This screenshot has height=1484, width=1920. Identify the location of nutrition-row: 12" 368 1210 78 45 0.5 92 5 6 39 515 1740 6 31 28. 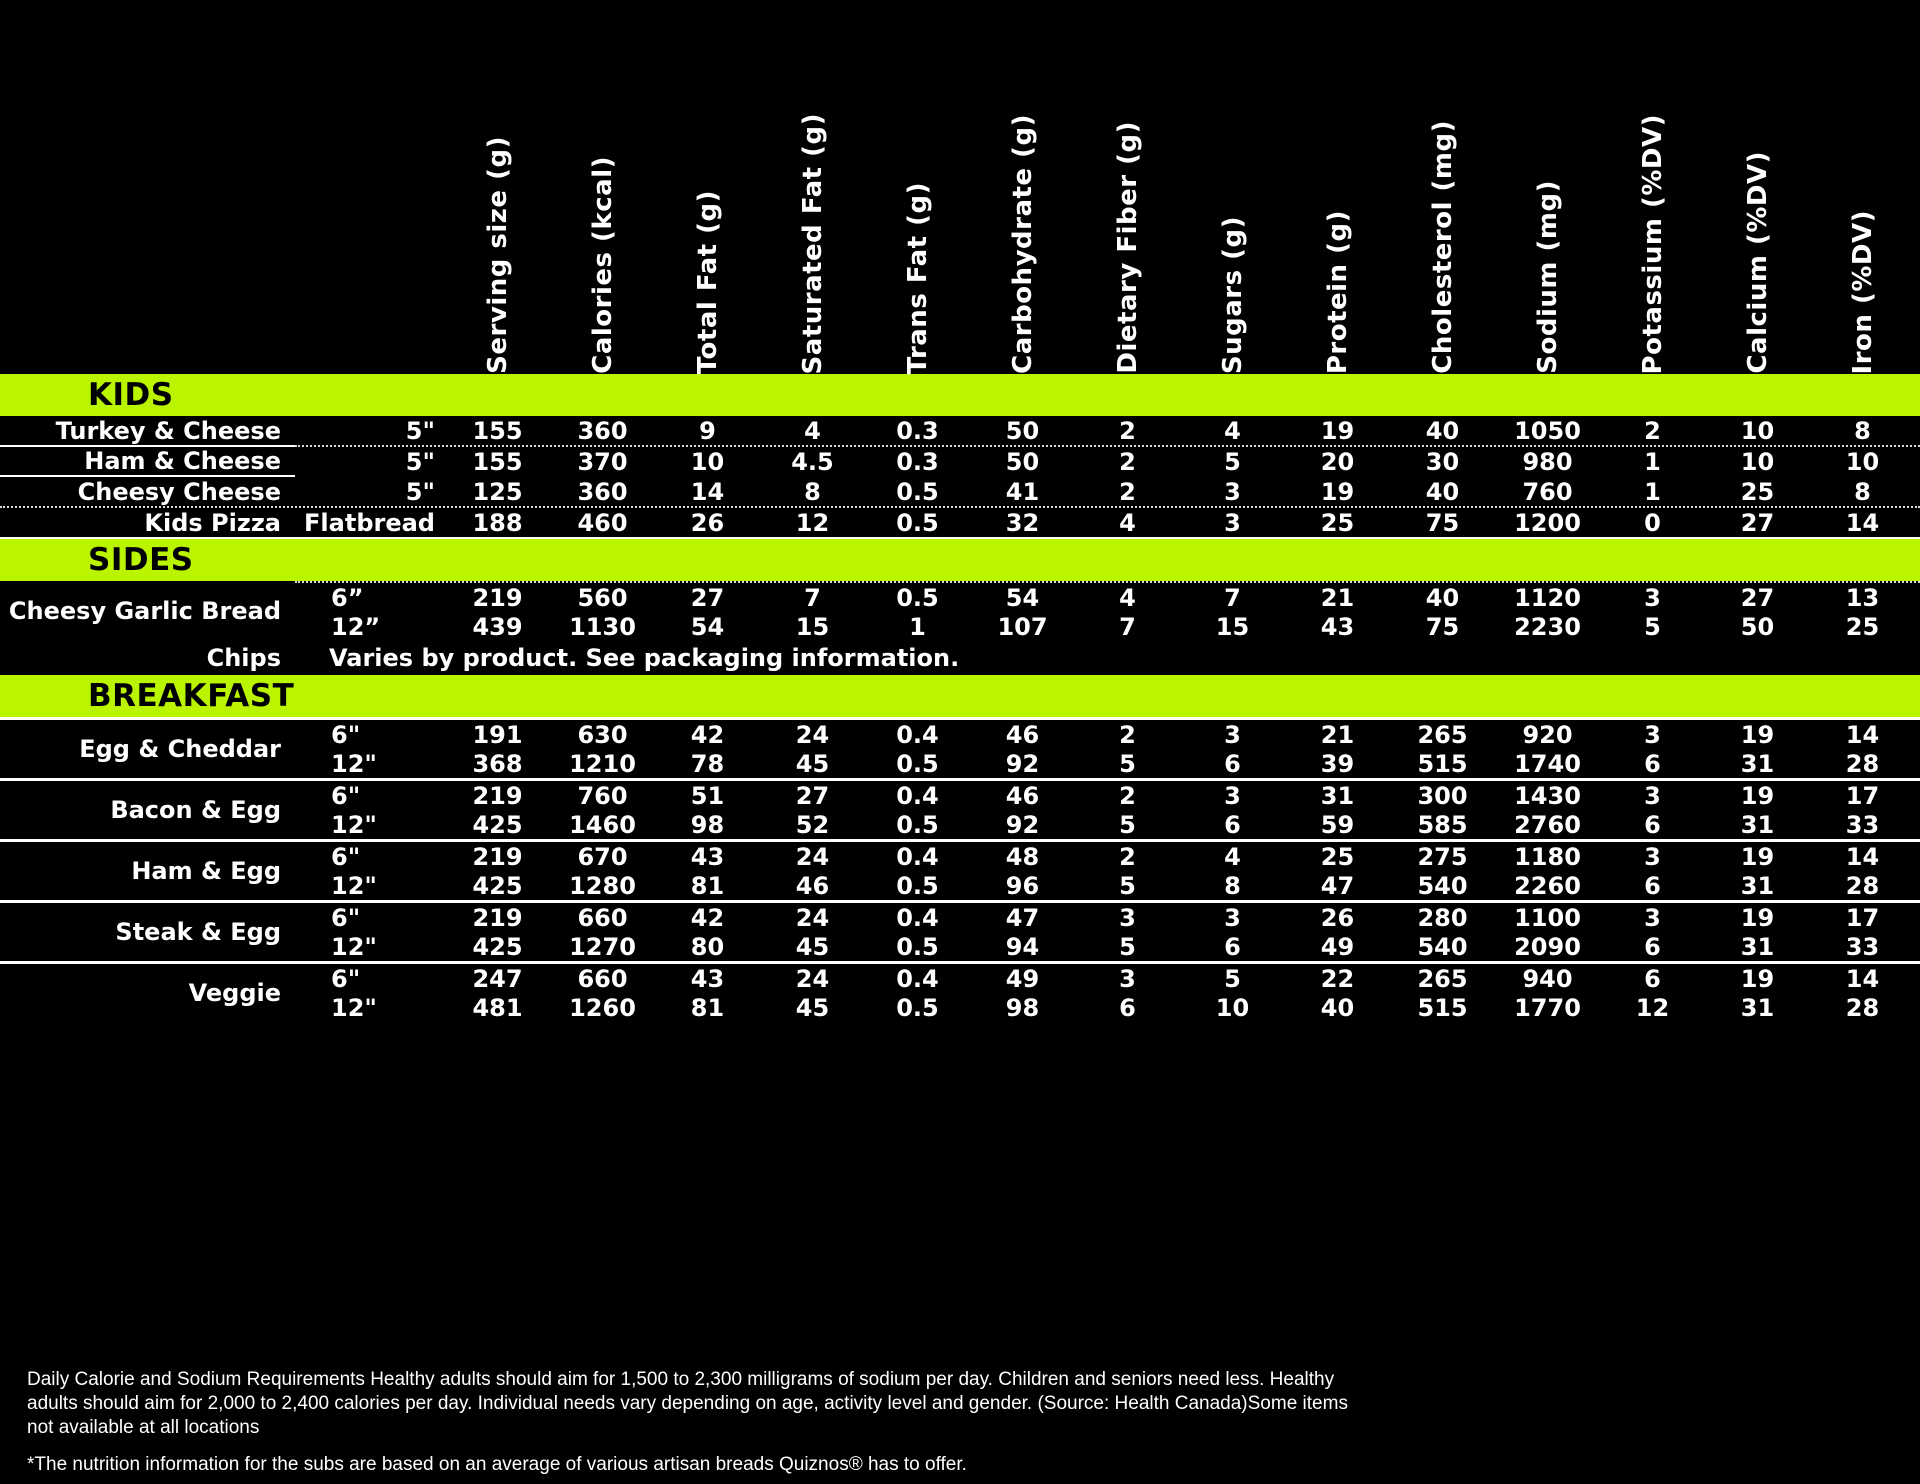
(1107, 763).